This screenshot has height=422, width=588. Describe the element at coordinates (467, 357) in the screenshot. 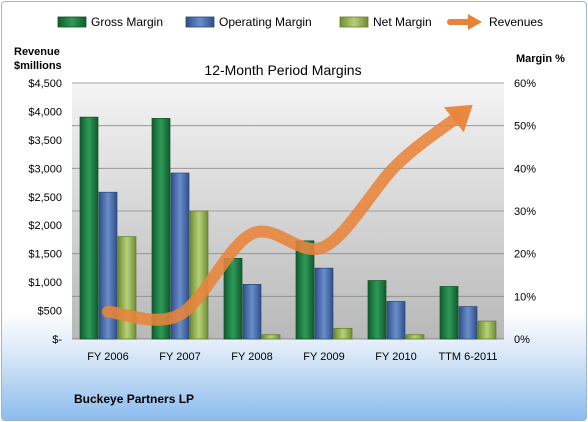

I see `x-tick-label: TTM 6-2011` at that location.